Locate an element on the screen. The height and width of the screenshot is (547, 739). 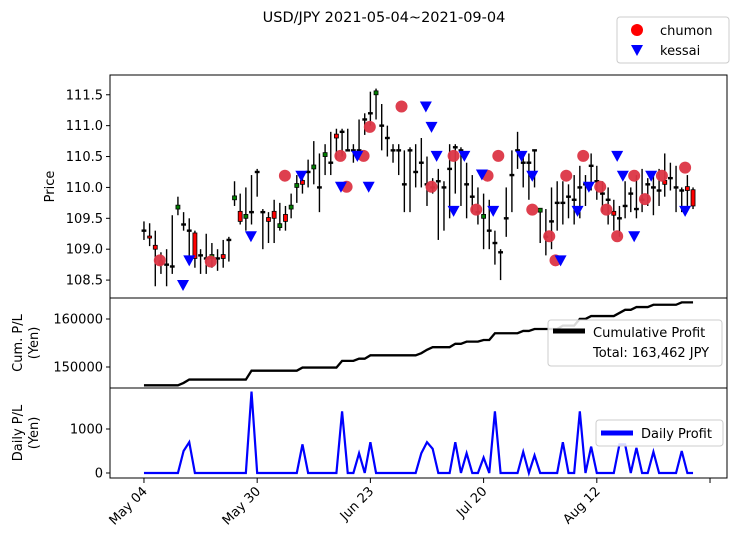
y-tick-label: 108.5 is located at coordinates (84, 281).